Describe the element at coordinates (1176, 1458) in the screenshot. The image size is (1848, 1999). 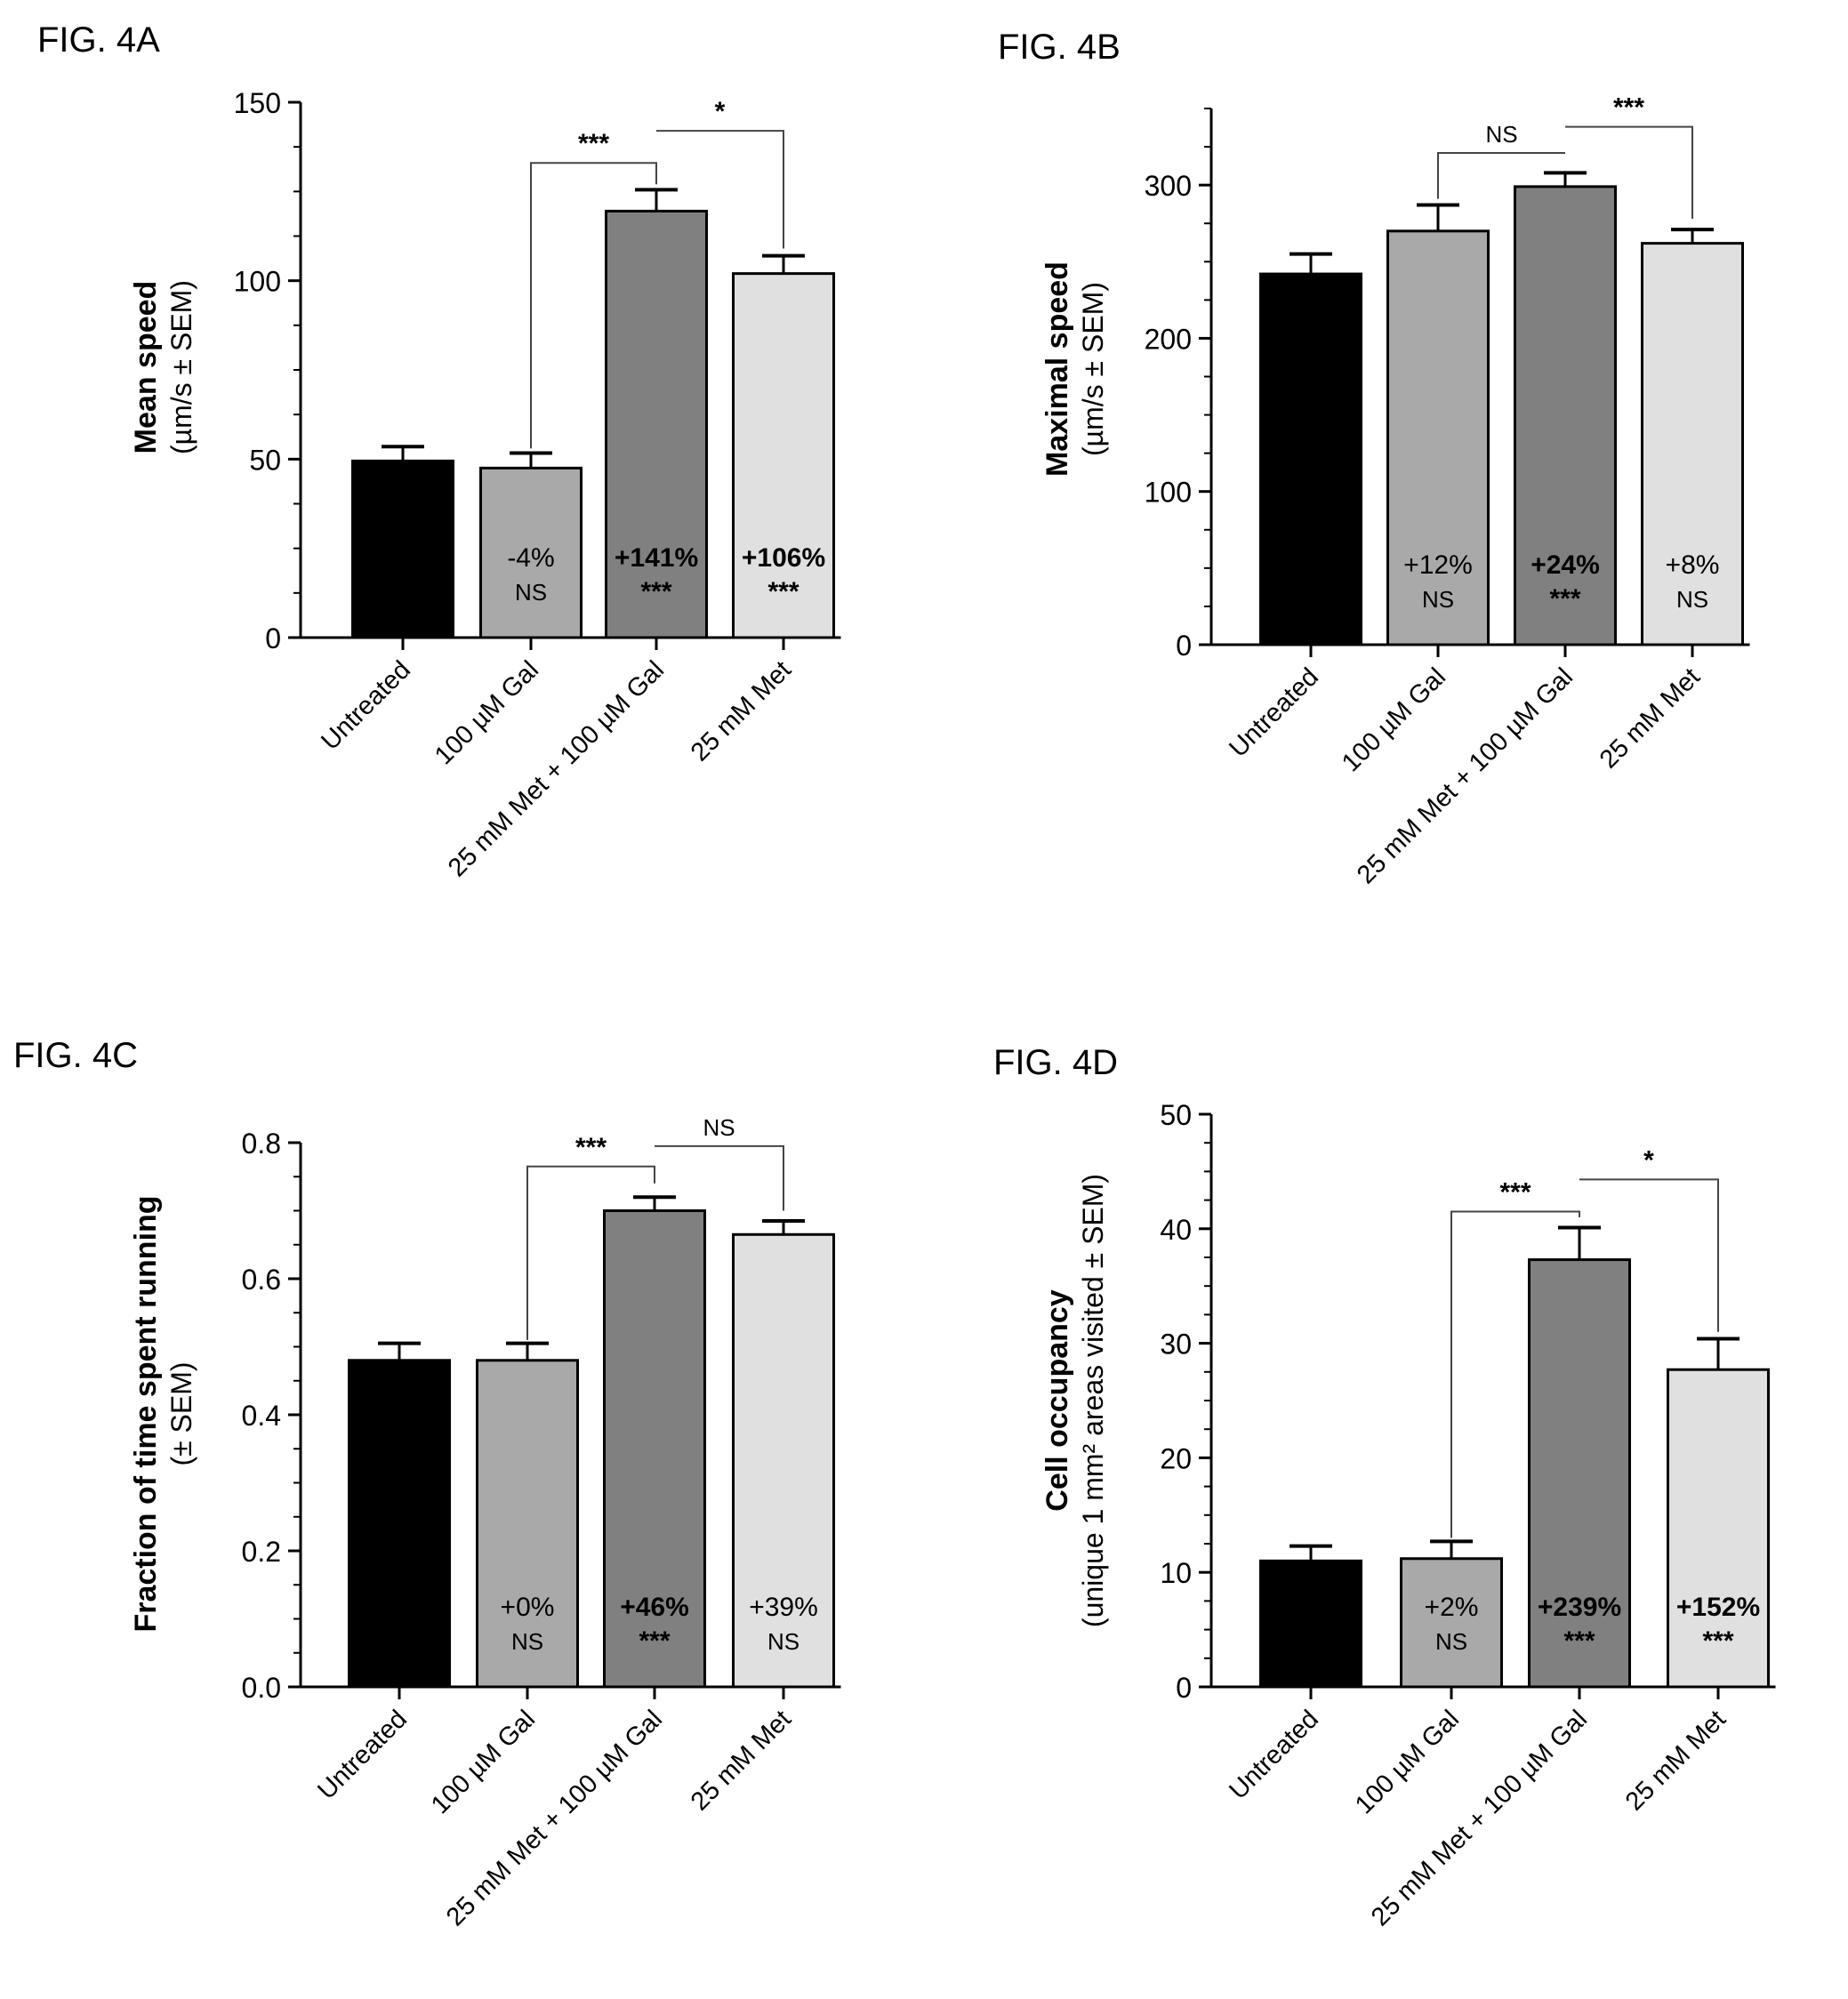
I see `y-tick-label: 20` at that location.